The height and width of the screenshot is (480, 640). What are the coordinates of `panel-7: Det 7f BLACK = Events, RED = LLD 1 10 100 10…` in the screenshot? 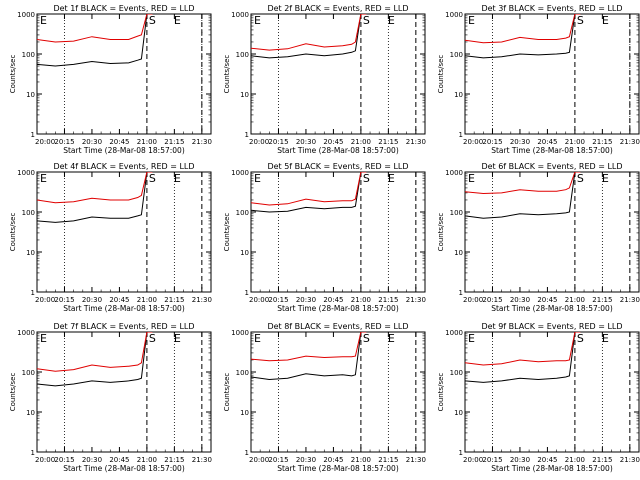 It's located at (110, 397).